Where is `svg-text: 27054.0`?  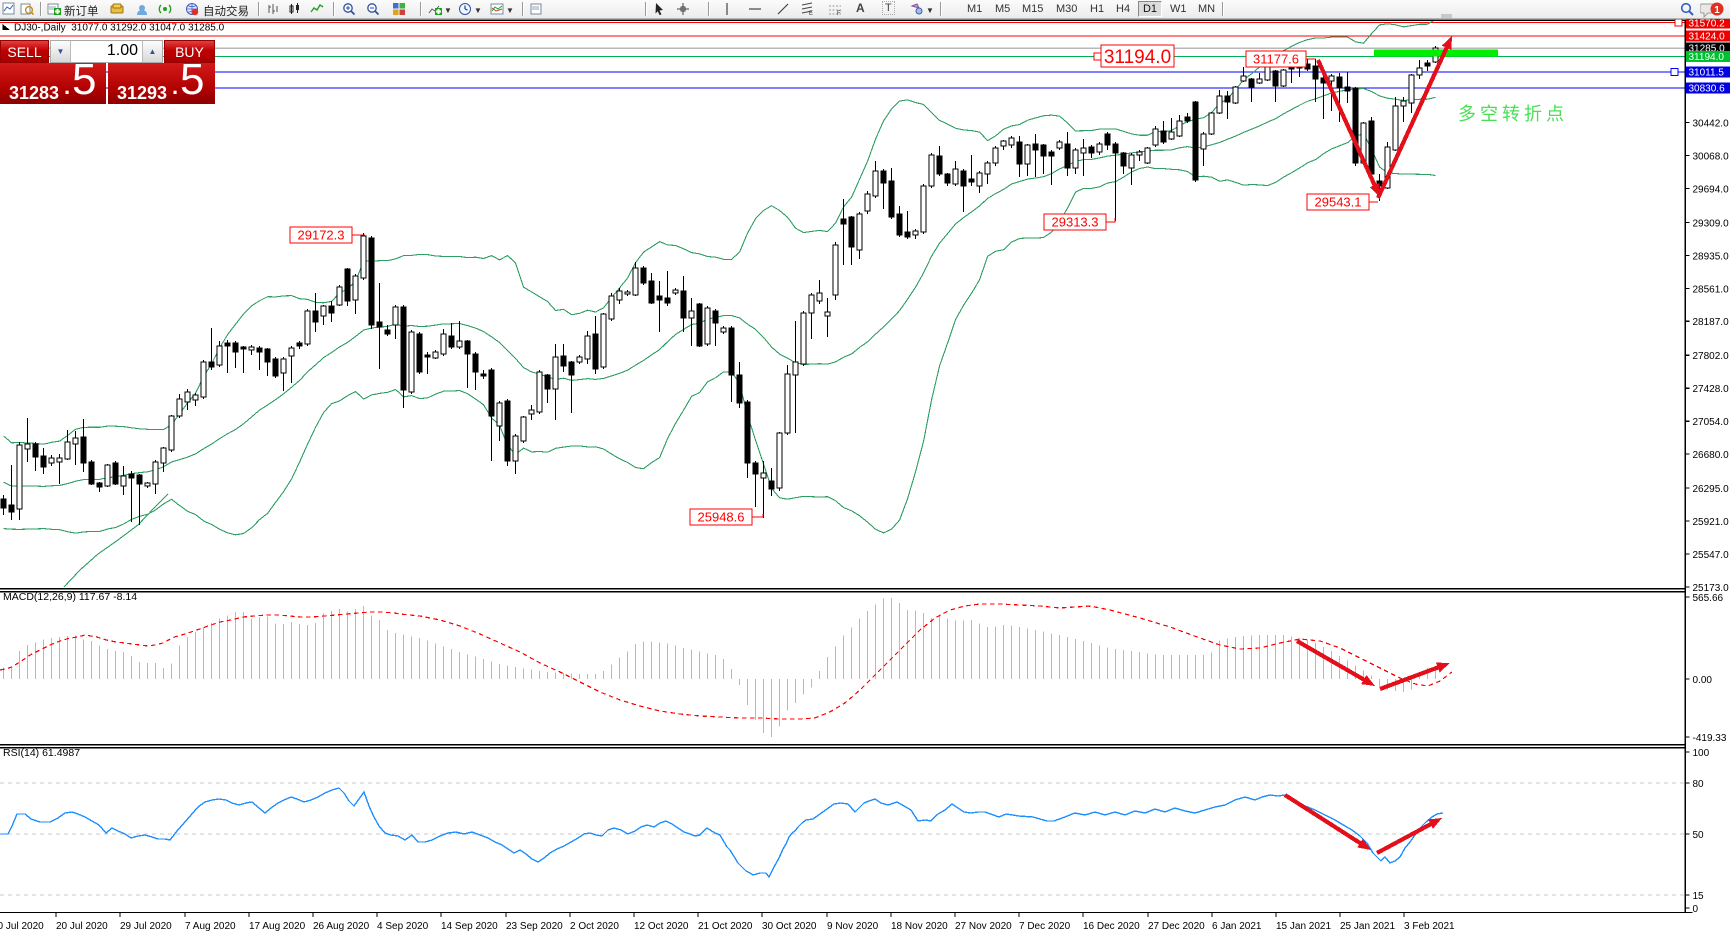
svg-text: 27054.0 is located at coordinates (1711, 422).